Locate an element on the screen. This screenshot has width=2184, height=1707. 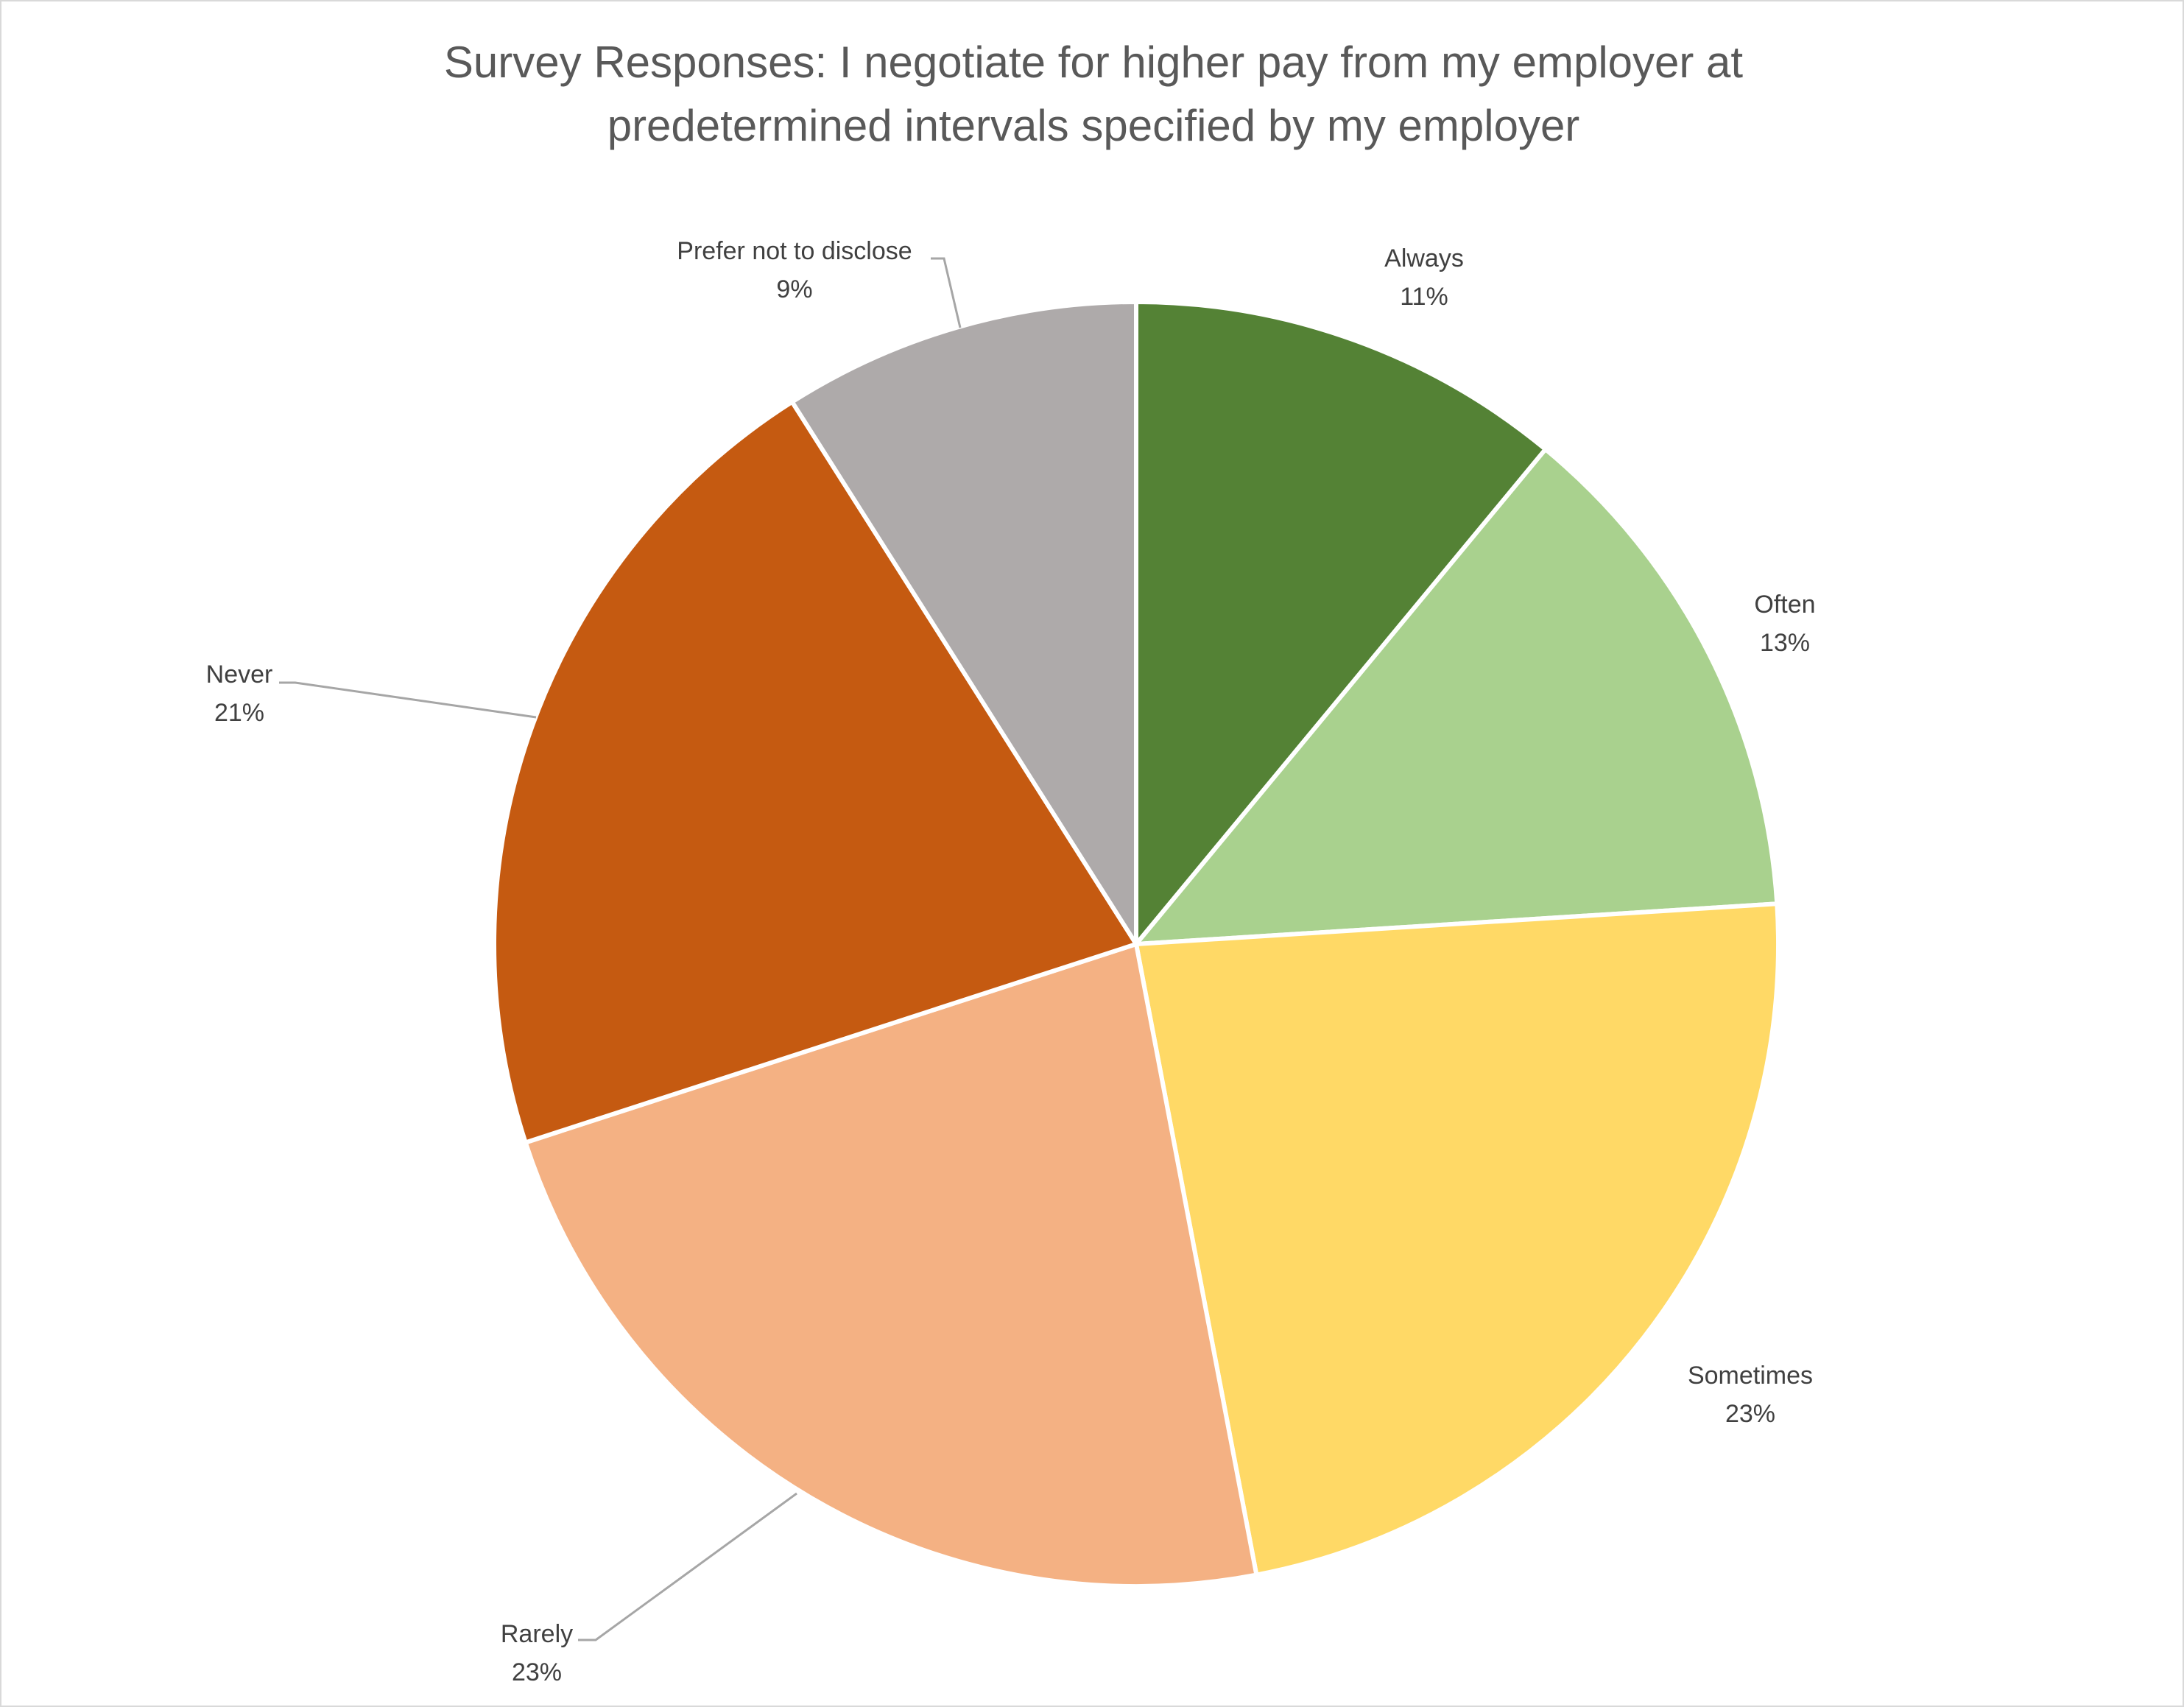
data-label-value-rarely: 23% is located at coordinates (537, 1672).